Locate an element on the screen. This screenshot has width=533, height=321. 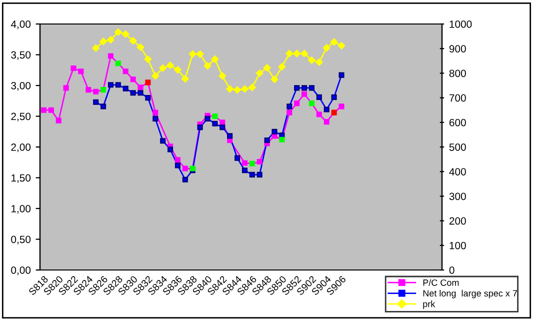
y-tick-label: 4,00 is located at coordinates (20, 25).